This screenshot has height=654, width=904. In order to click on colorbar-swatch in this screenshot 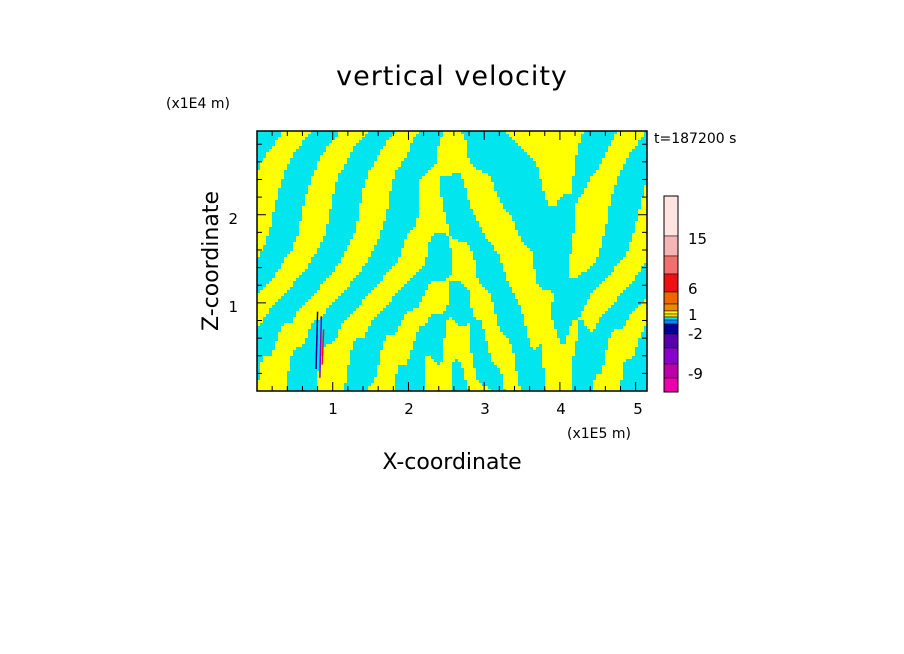, I will do `click(671, 329)`.